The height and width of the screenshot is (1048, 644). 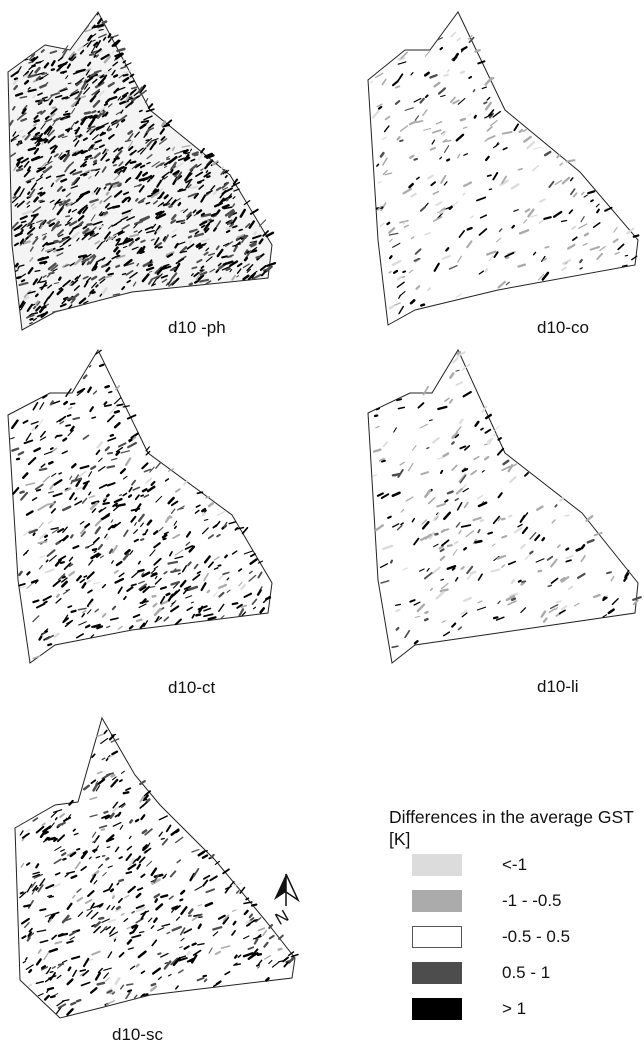 What do you see at coordinates (286, 917) in the screenshot?
I see `north-arrow-icon: N` at bounding box center [286, 917].